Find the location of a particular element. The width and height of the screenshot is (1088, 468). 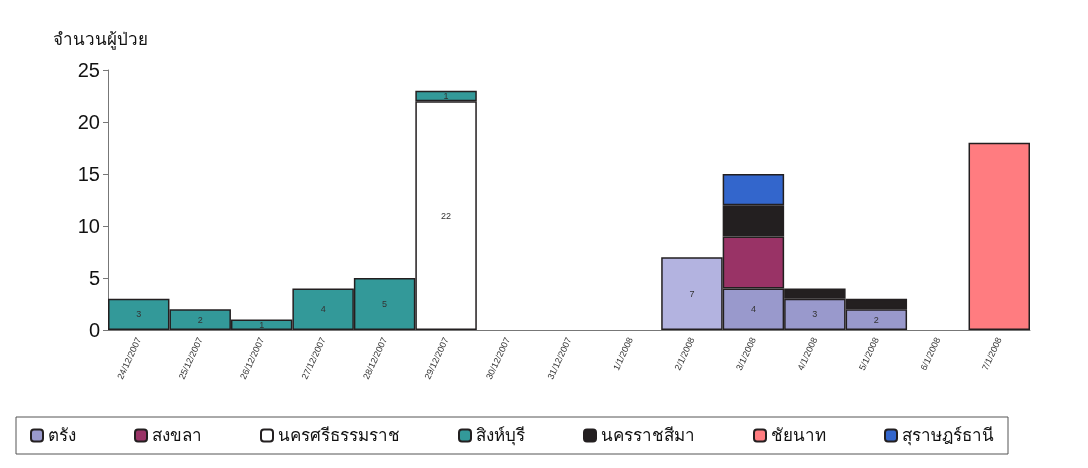

data-label: 22 is located at coordinates (446, 215).